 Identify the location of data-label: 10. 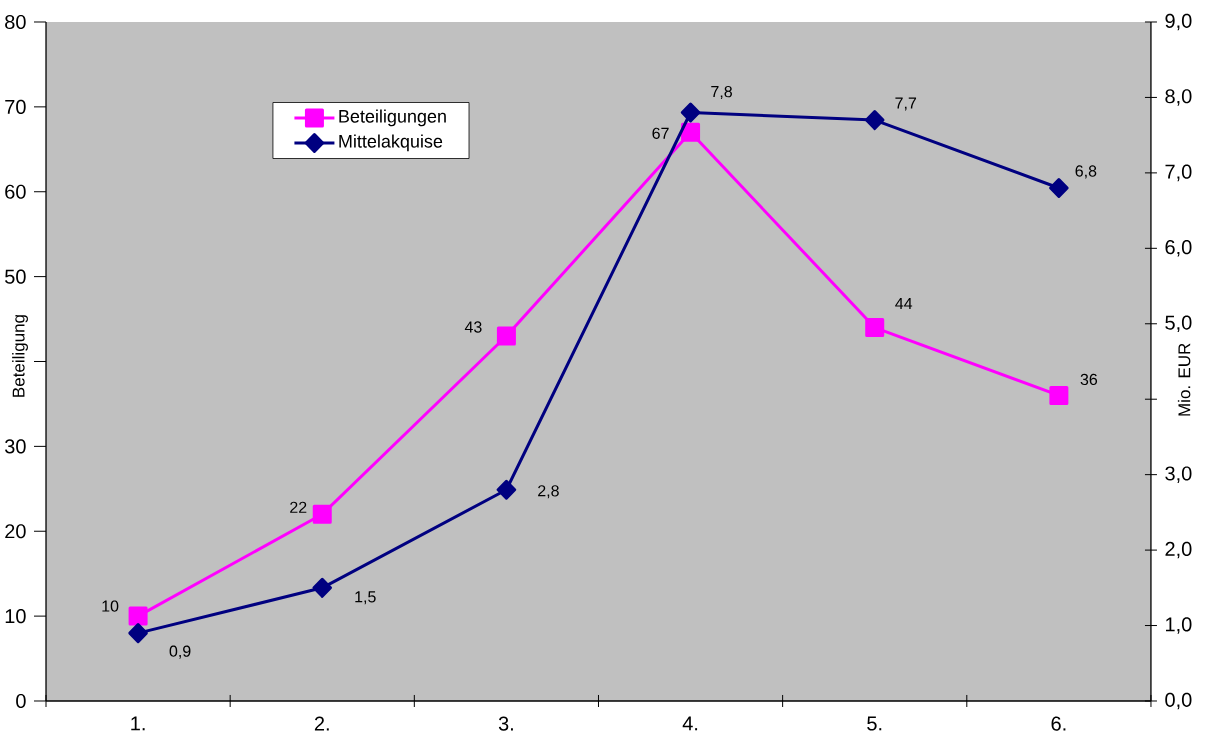
(110, 606).